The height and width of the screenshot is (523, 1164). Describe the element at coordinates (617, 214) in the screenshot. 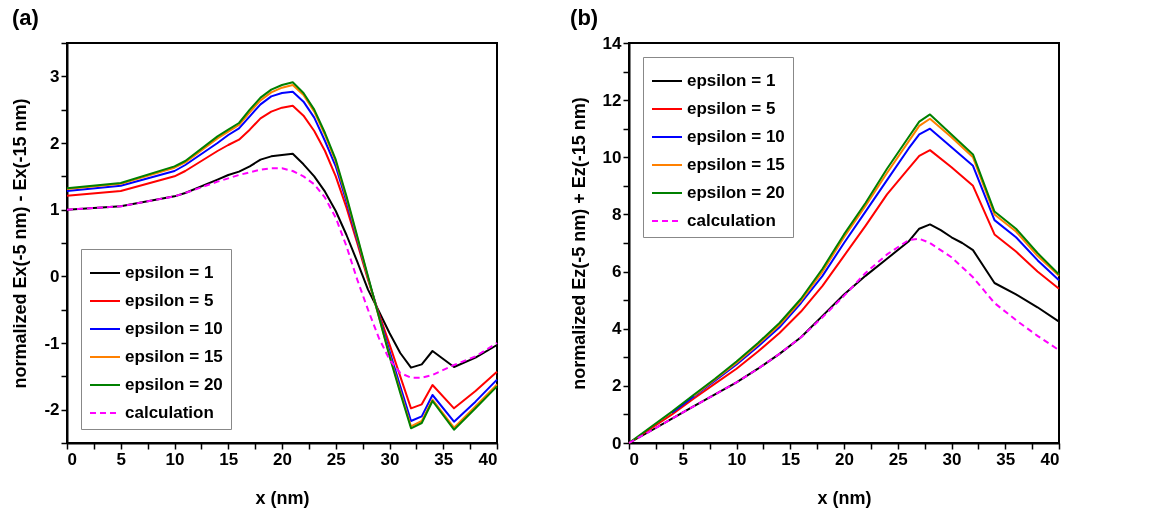

I see `y-tick-label: 8` at that location.